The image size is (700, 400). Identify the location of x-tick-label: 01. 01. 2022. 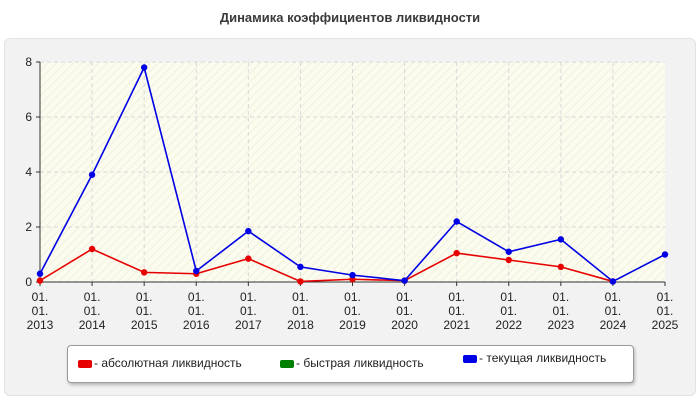
(508, 311).